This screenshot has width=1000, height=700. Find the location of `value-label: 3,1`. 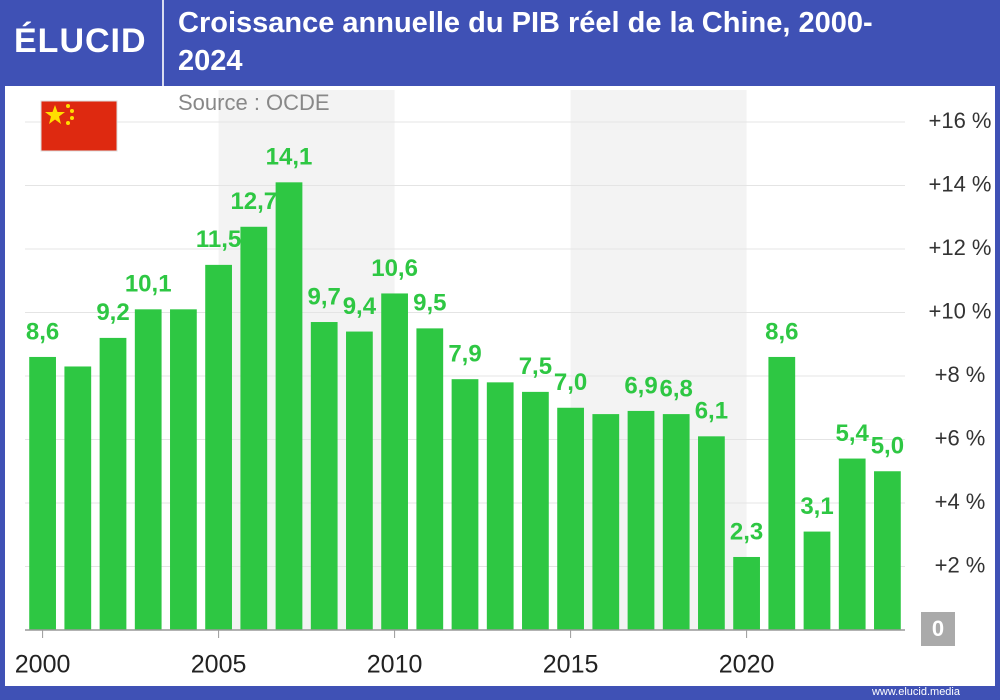

value-label: 3,1 is located at coordinates (816, 506).